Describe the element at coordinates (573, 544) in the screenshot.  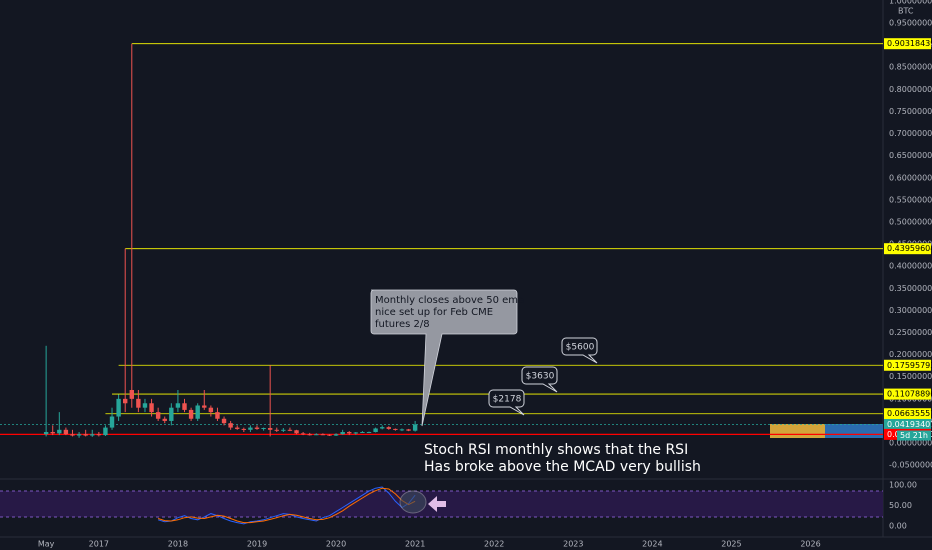
I see `x-tick-label: 2023` at that location.